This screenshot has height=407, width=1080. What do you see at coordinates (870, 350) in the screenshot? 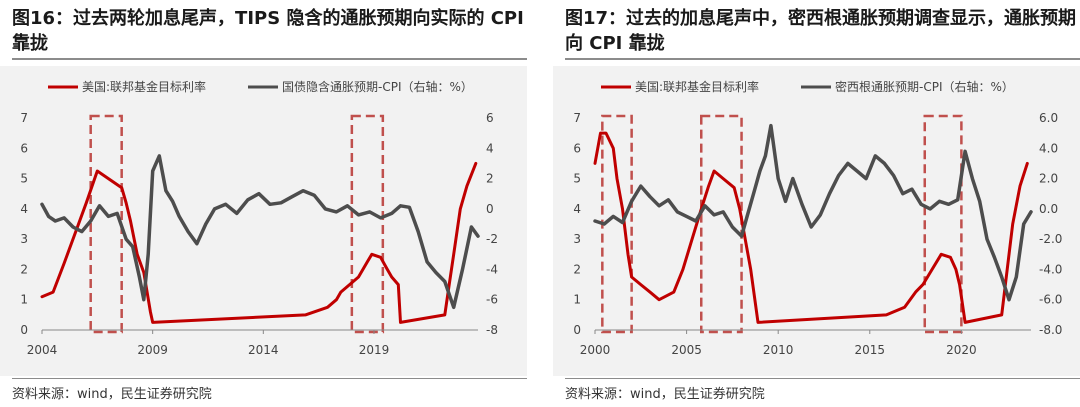
I see `x-tick-label: 2015` at bounding box center [870, 350].